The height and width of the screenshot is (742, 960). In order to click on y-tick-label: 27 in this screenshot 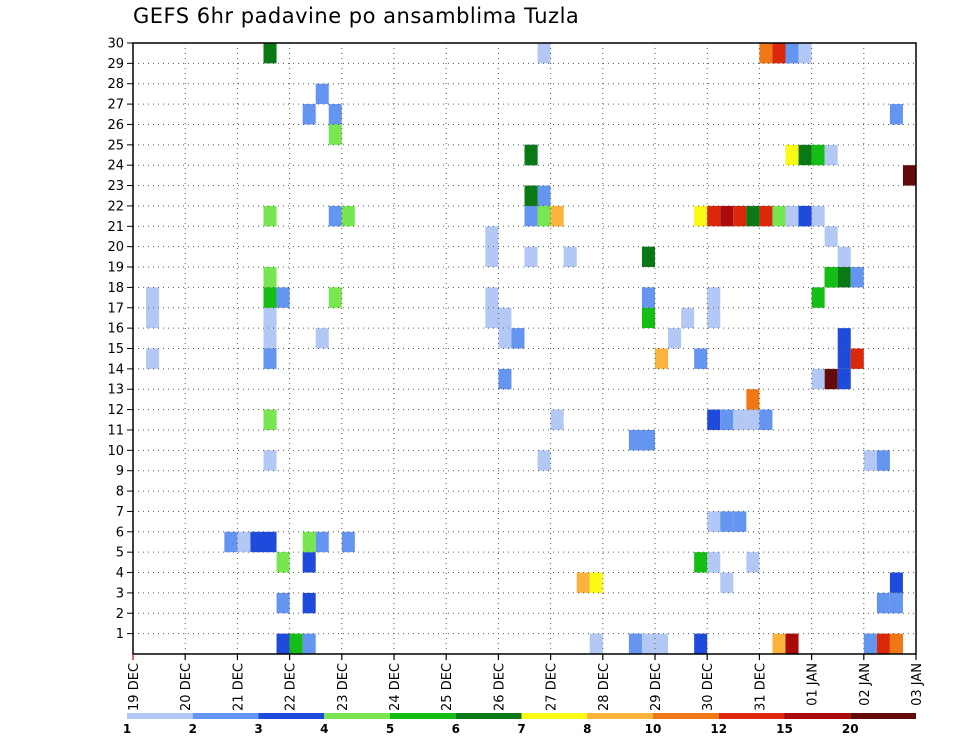, I will do `click(115, 105)`.